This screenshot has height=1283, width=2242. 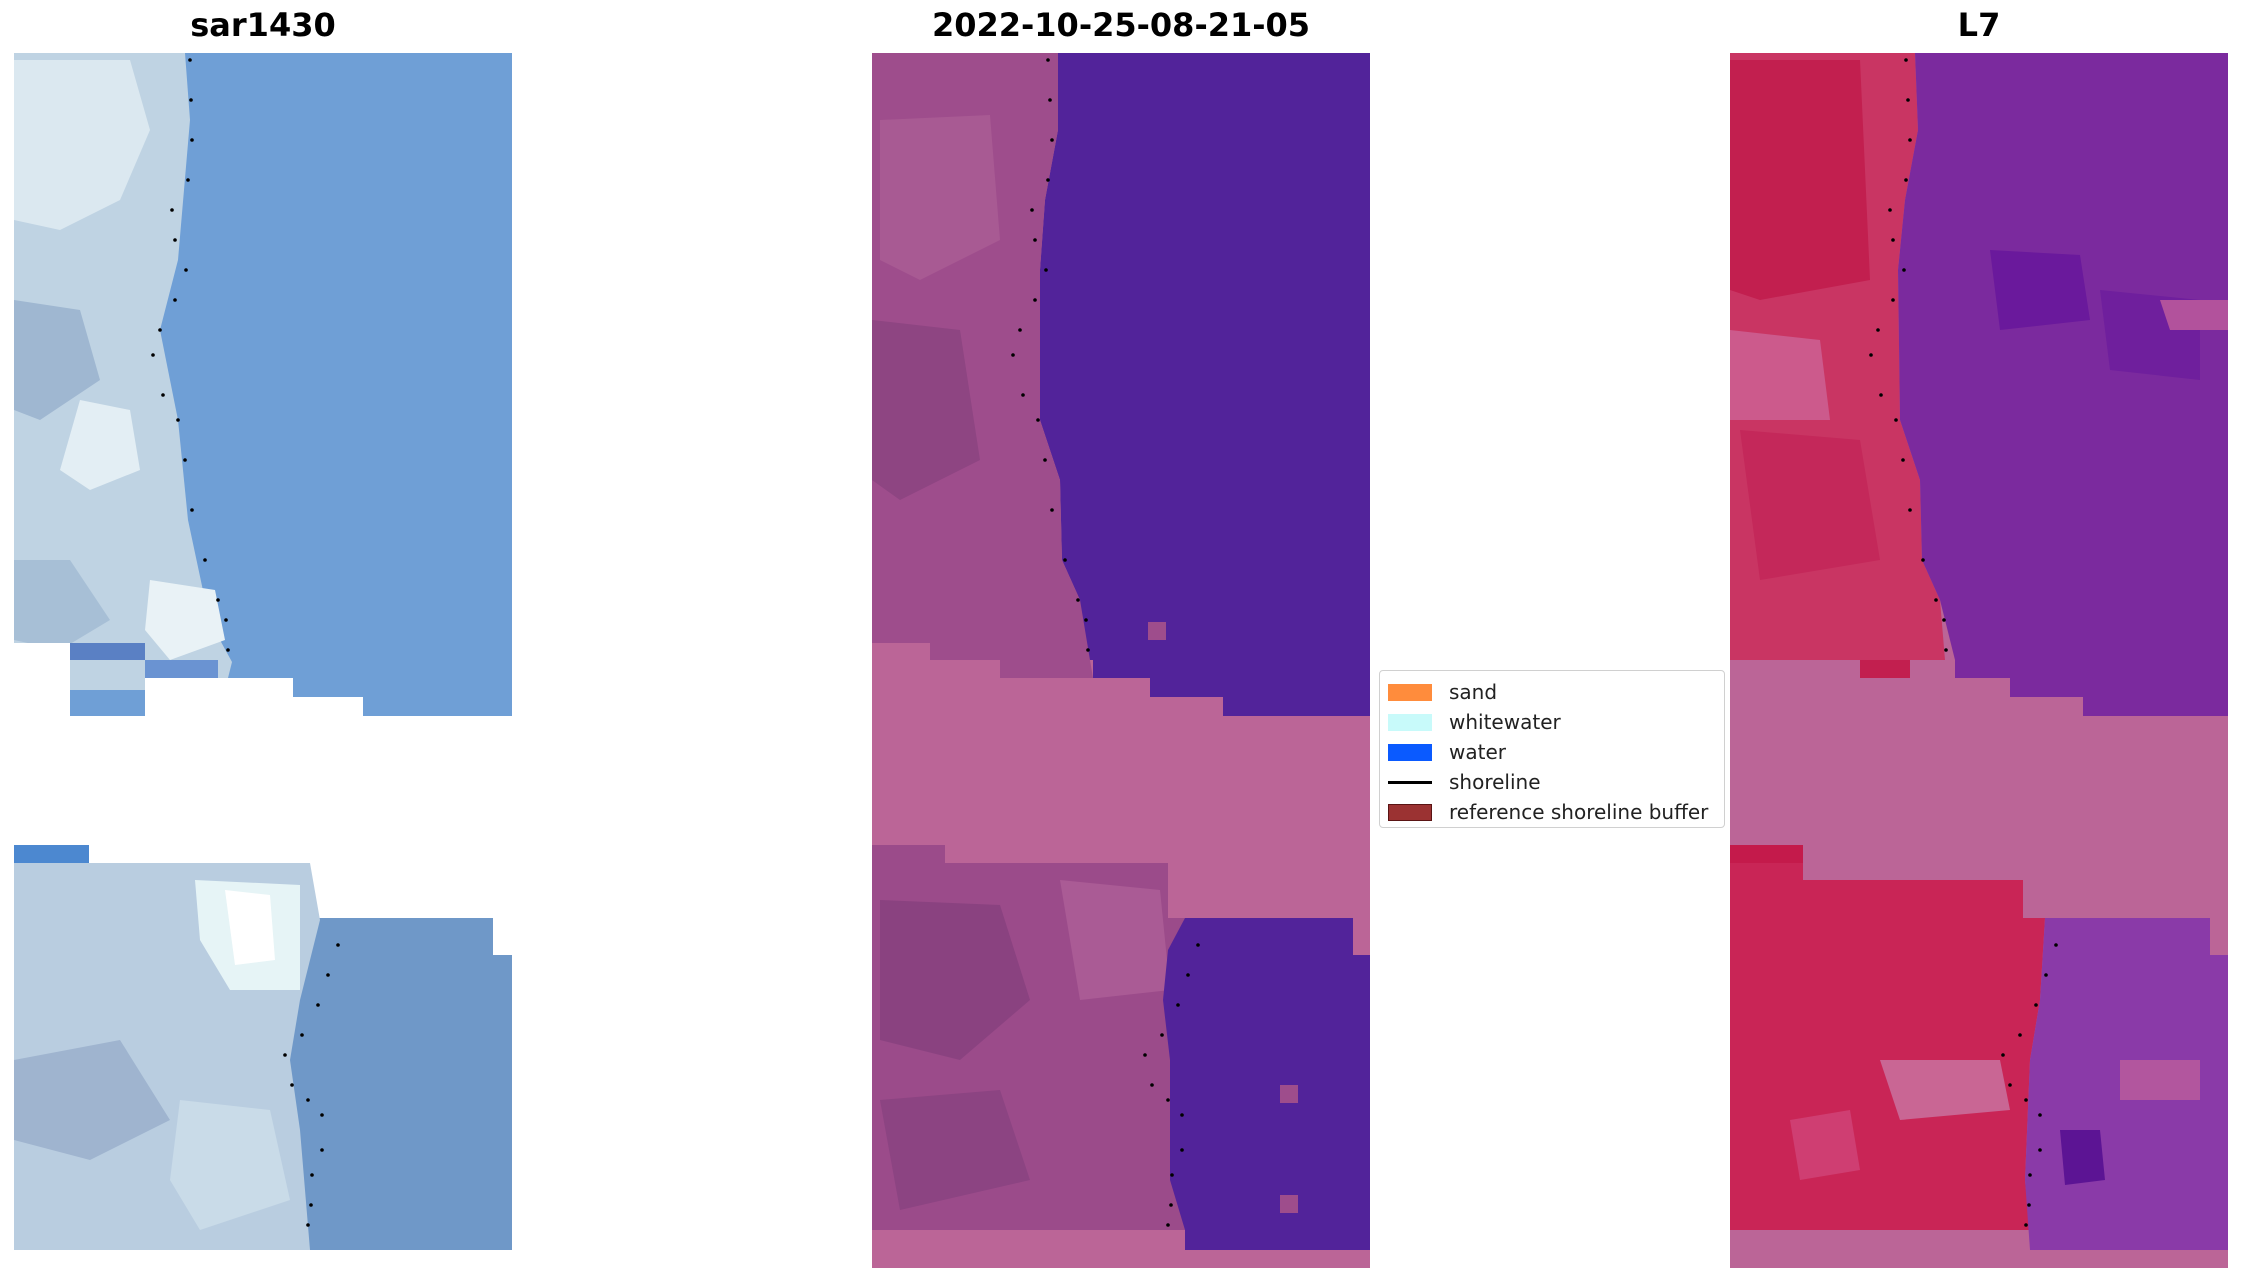 I want to click on legend-item-shoreline: shoreline, so click(x=1552, y=782).